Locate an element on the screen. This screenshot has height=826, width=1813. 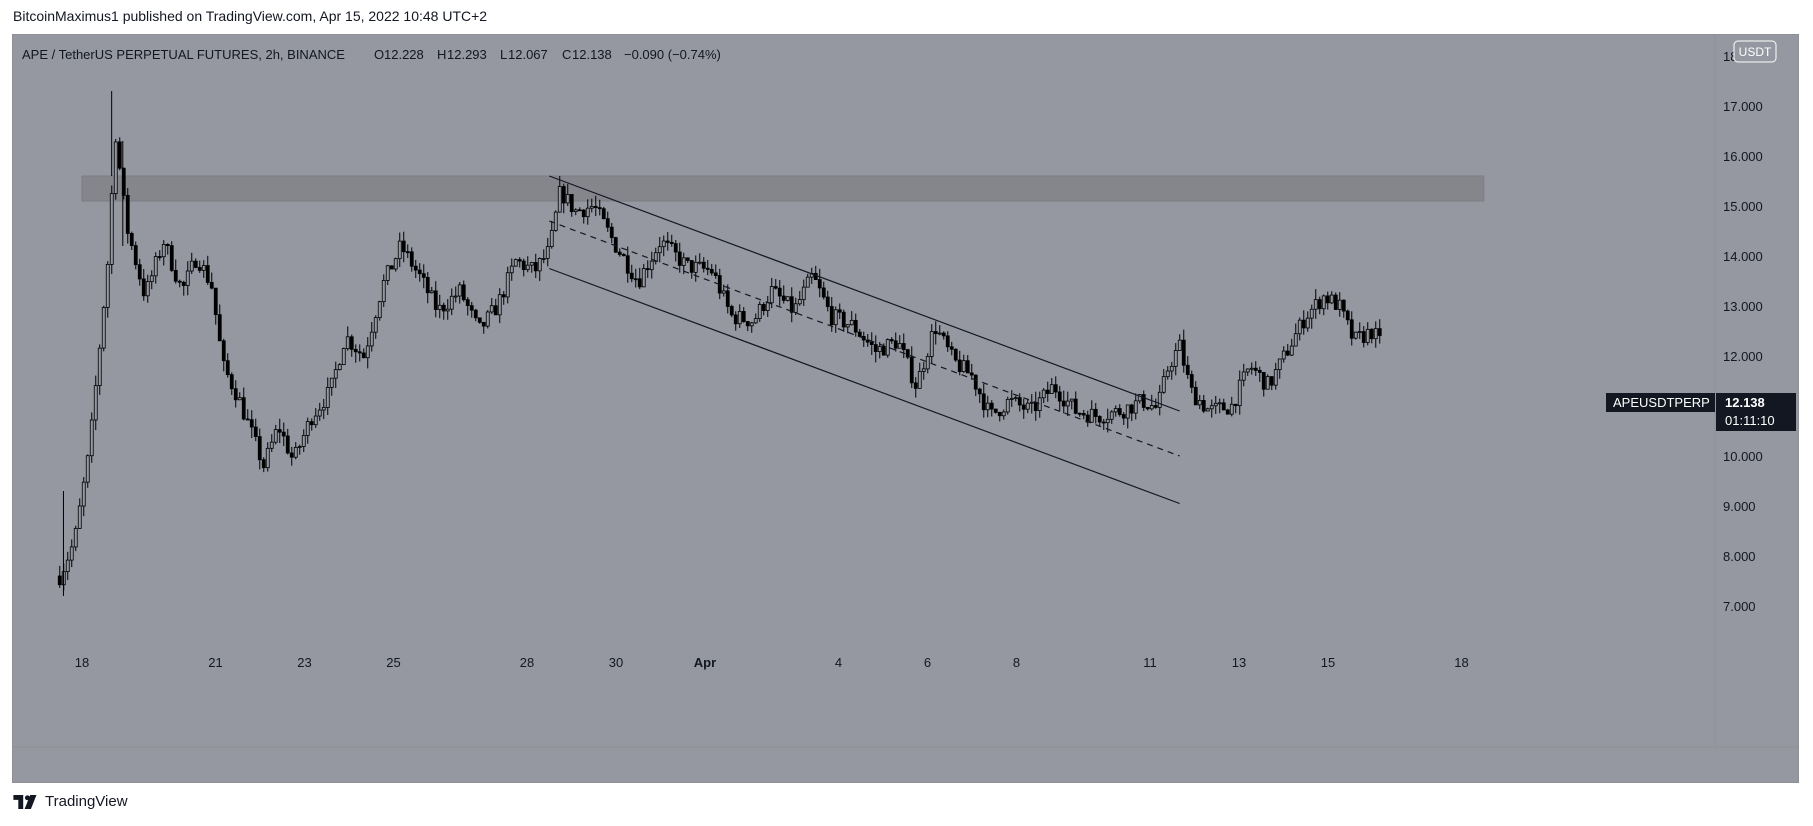
tradingview-brand: TradingView is located at coordinates (70, 801).